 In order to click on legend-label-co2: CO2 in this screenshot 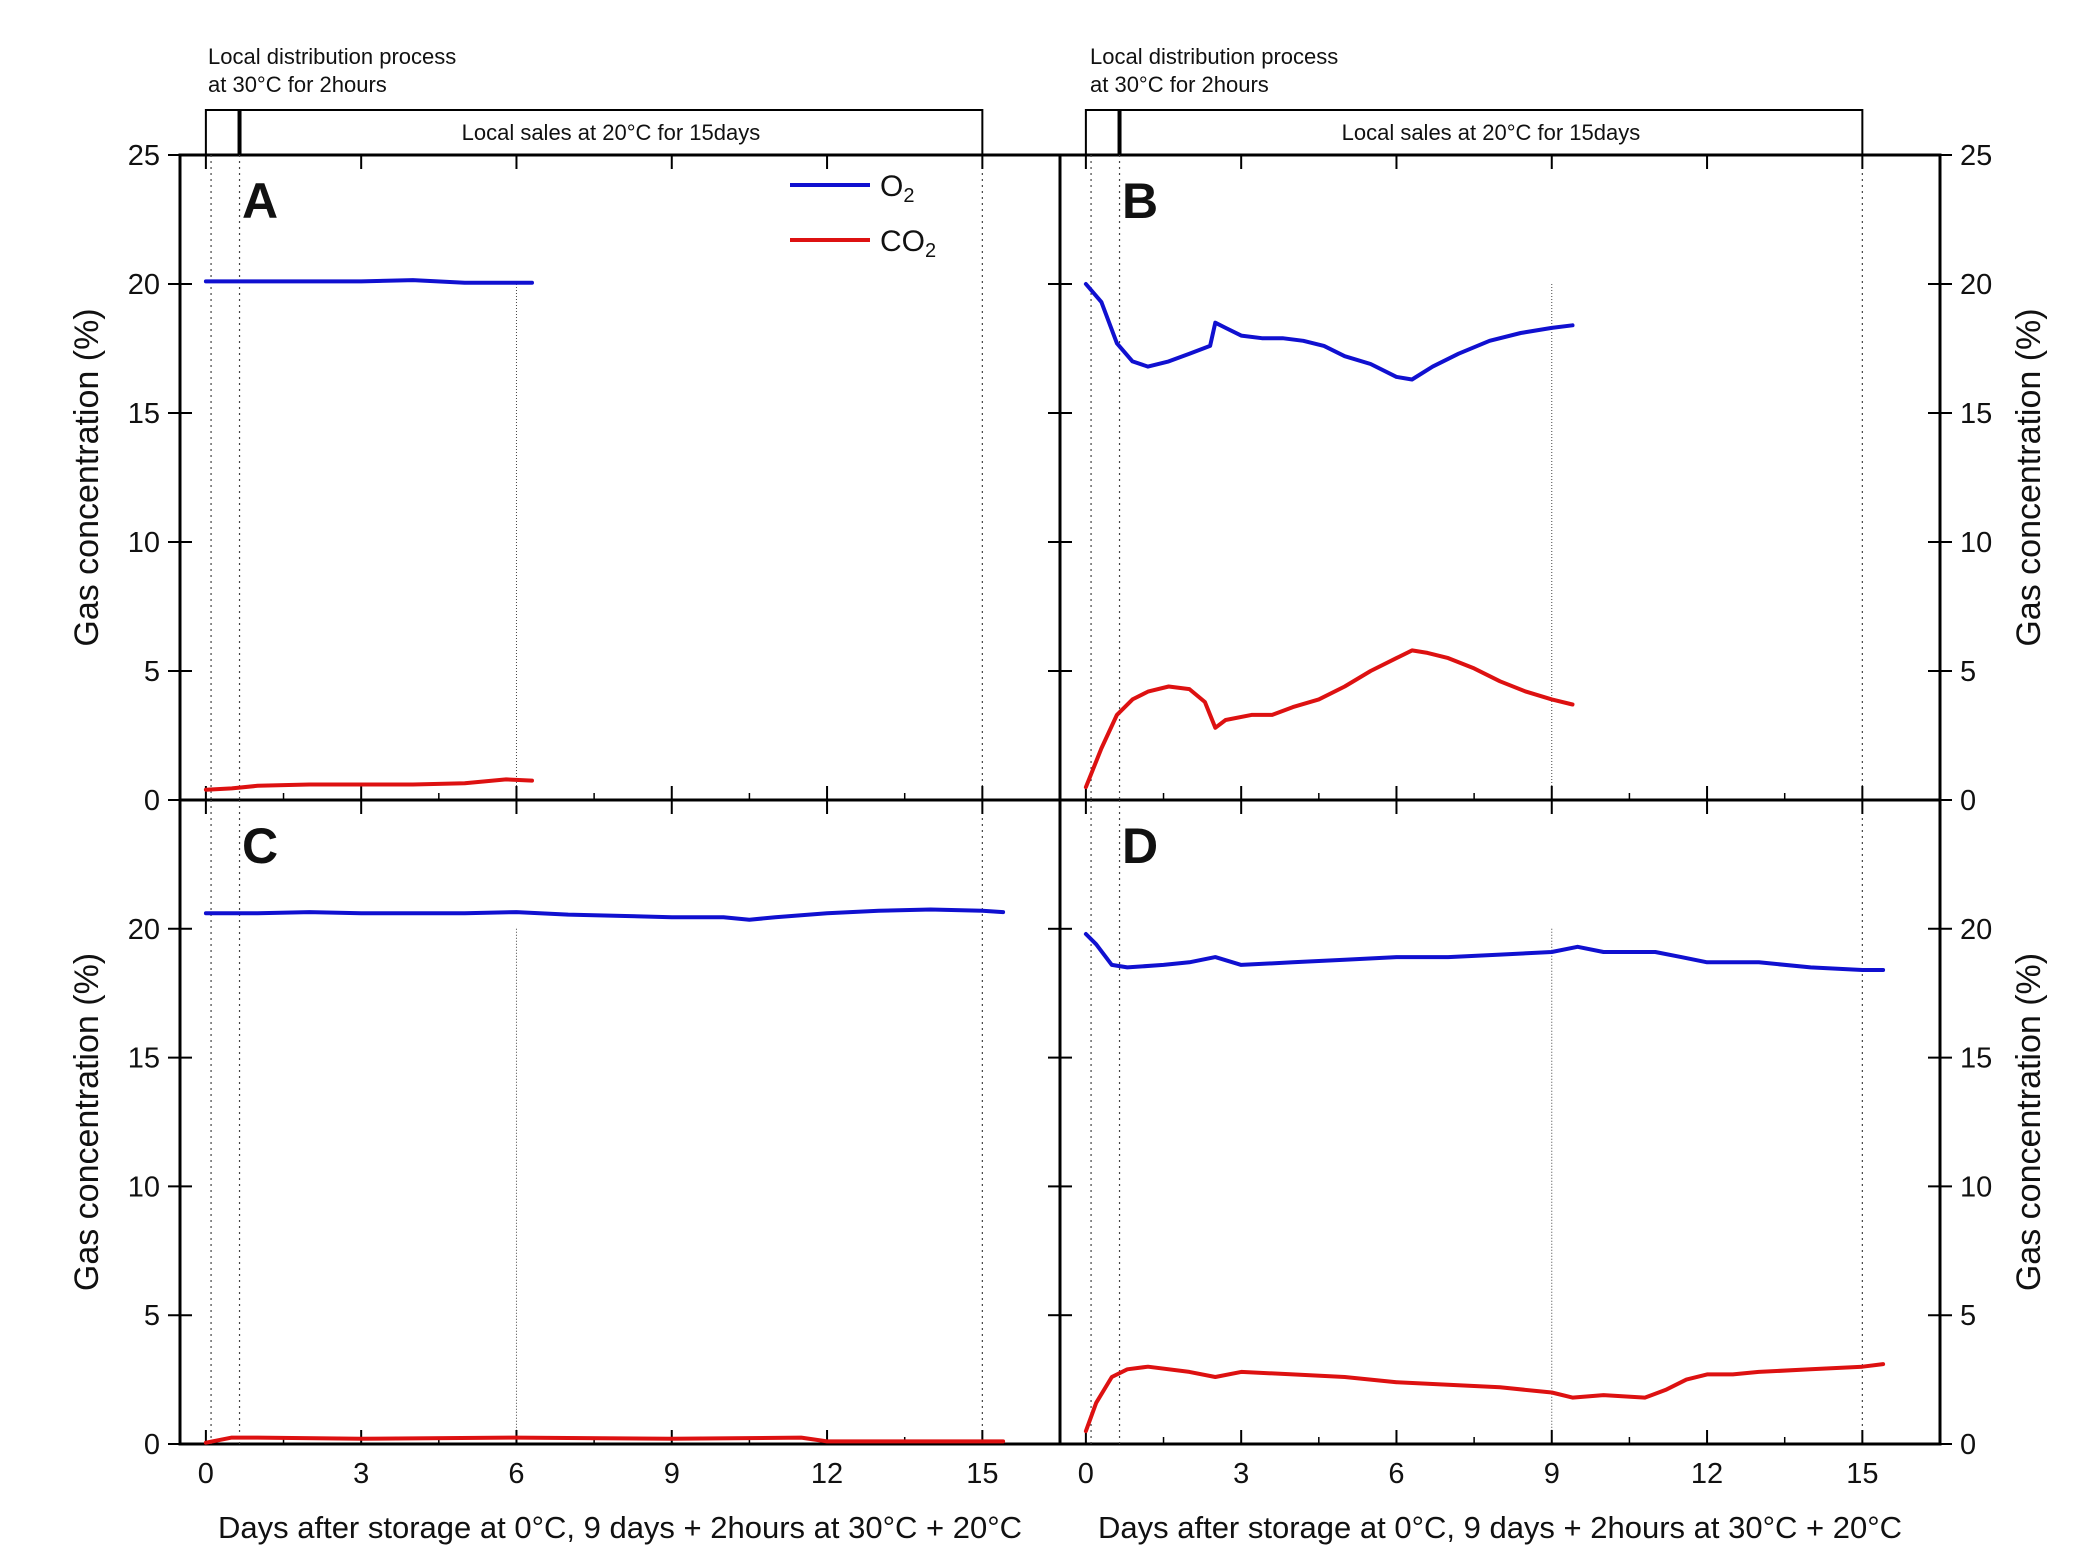, I will do `click(908, 243)`.